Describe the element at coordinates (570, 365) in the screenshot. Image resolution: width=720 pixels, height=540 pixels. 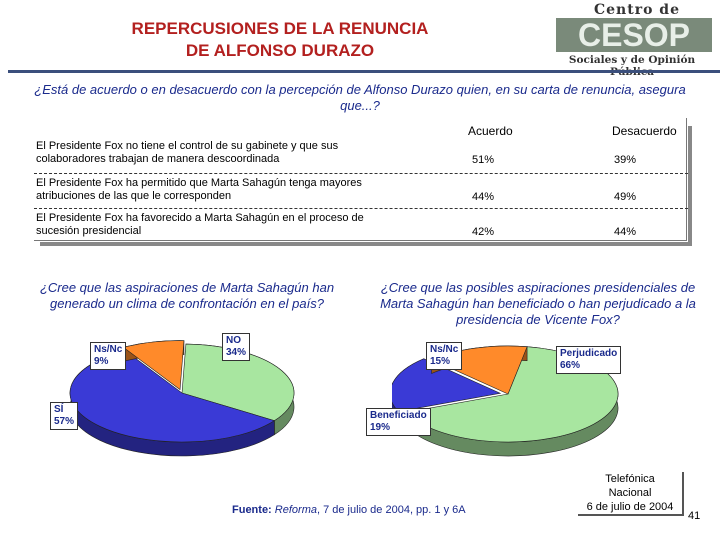
I see `pie2-label-perjudicado-value: 66%` at that location.